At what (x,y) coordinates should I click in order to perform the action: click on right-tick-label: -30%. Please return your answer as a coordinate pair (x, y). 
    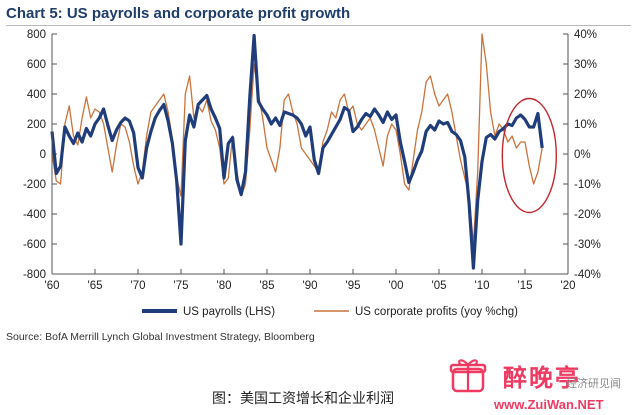
    Looking at the image, I should click on (587, 245).